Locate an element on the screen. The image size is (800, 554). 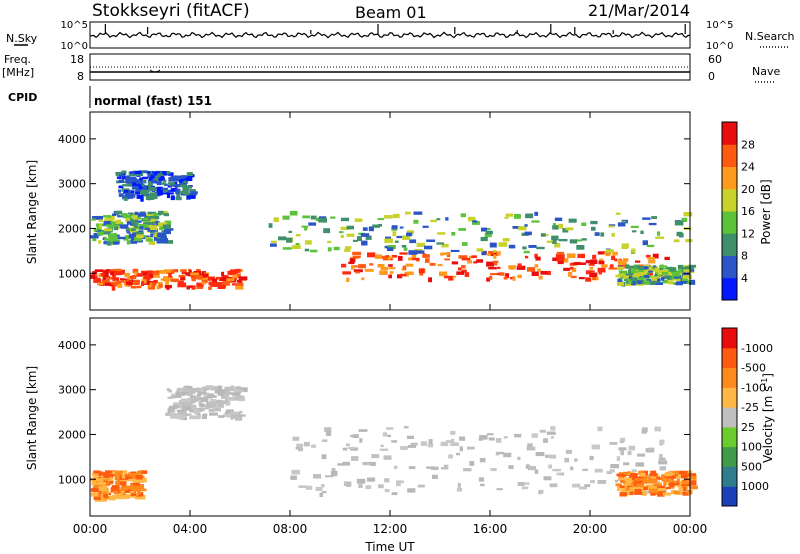
nave-right-tick-low: 0 is located at coordinates (711, 76).